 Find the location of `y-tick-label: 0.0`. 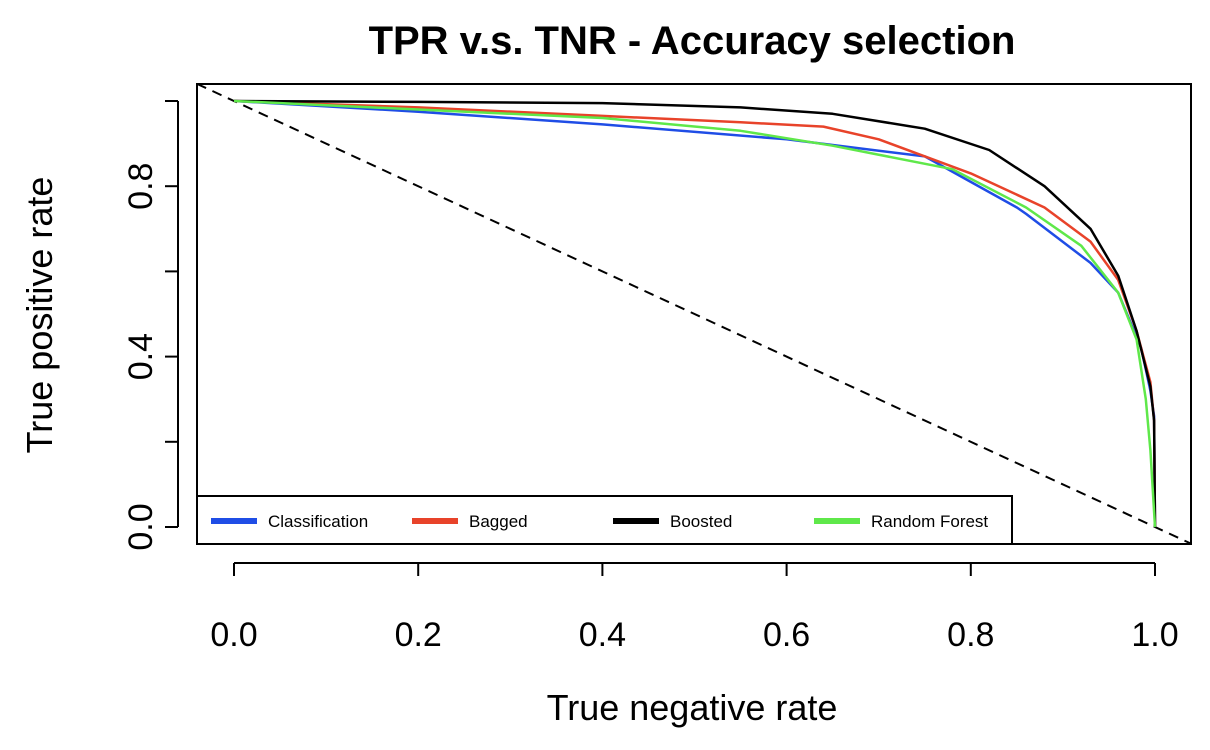

y-tick-label: 0.0 is located at coordinates (141, 526).